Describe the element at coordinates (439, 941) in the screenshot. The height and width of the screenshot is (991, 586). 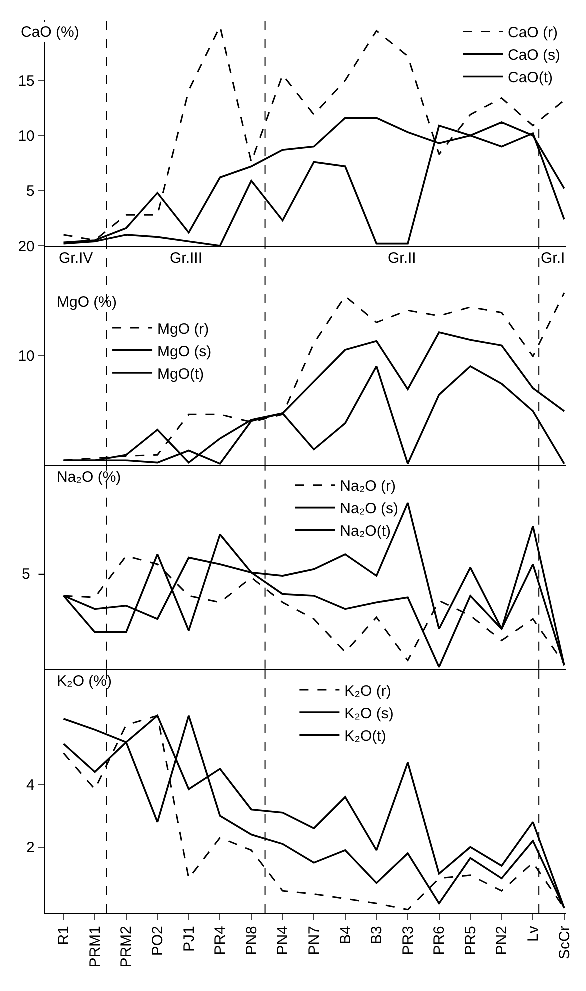
I see `x-tick-label: PR6` at that location.